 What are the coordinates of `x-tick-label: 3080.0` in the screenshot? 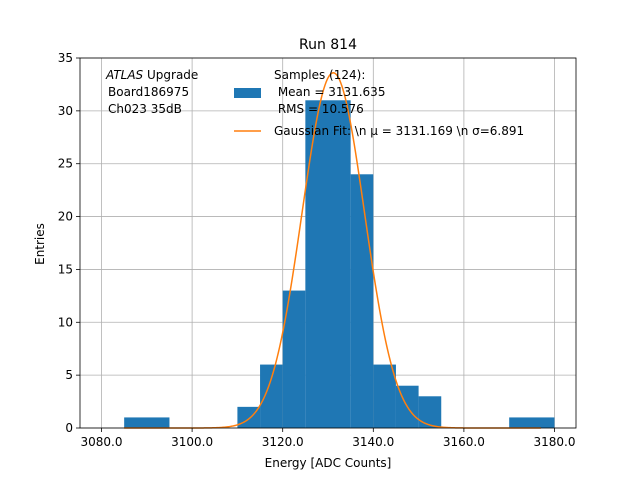 It's located at (102, 442).